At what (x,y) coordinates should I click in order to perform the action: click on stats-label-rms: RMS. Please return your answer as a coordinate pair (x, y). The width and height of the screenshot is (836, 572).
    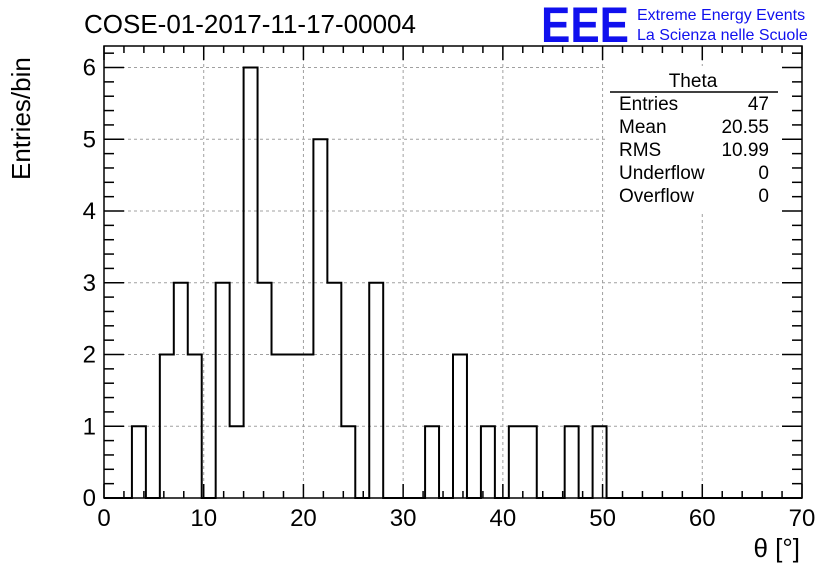
    Looking at the image, I should click on (640, 150).